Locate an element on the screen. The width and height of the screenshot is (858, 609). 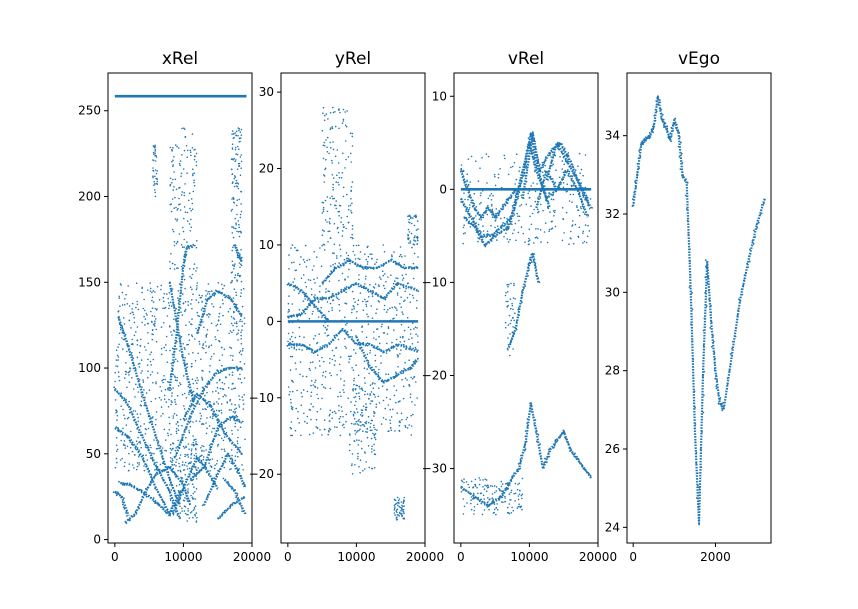
y-tick-label: −20 is located at coordinates (261, 474).